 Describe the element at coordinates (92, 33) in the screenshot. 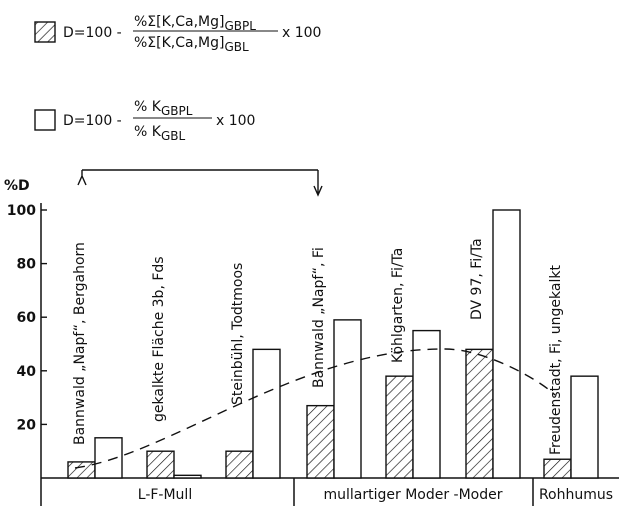

I see `legend-hatched-lhs: D=100 -` at that location.